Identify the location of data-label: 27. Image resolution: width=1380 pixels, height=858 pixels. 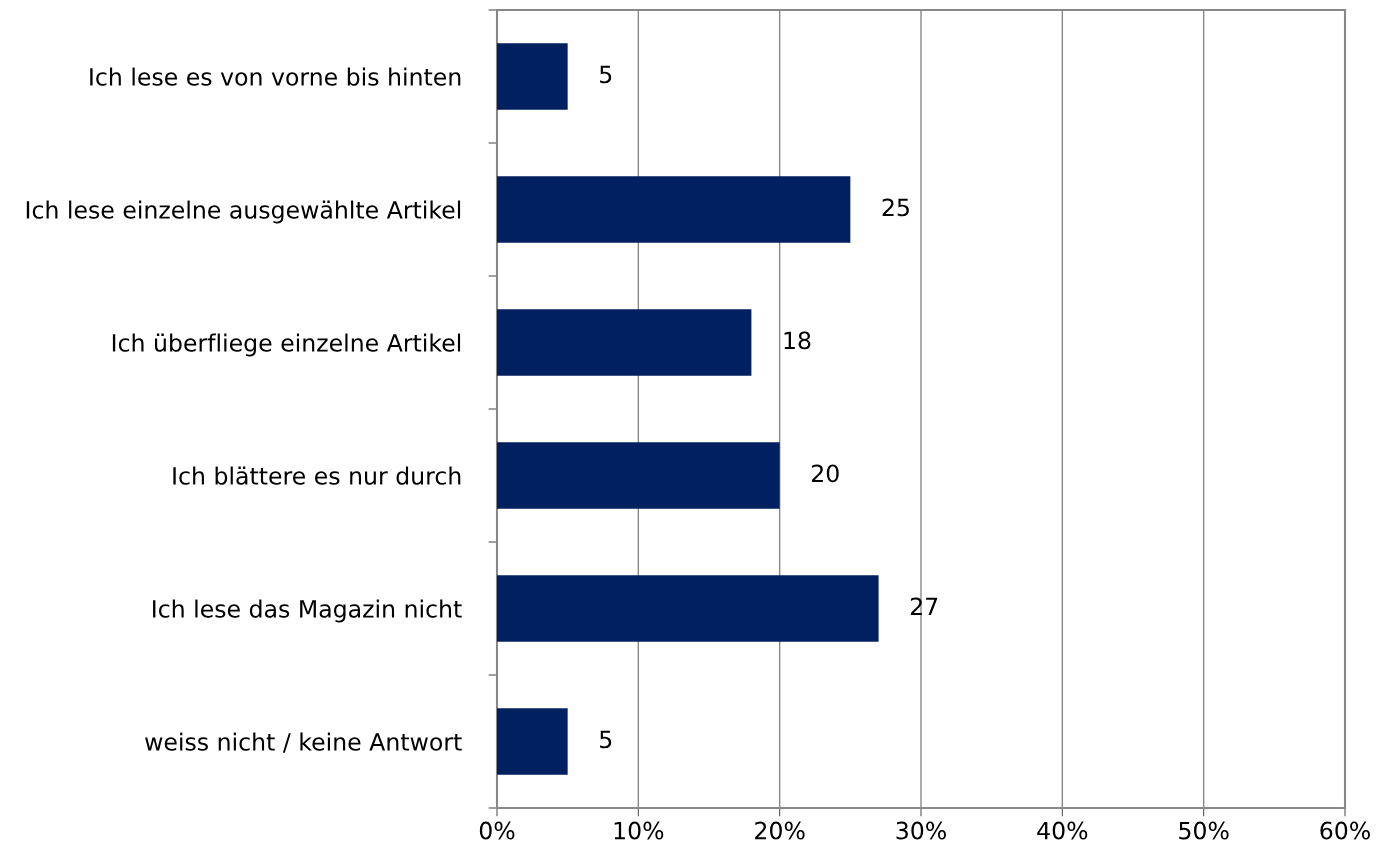
(924, 606).